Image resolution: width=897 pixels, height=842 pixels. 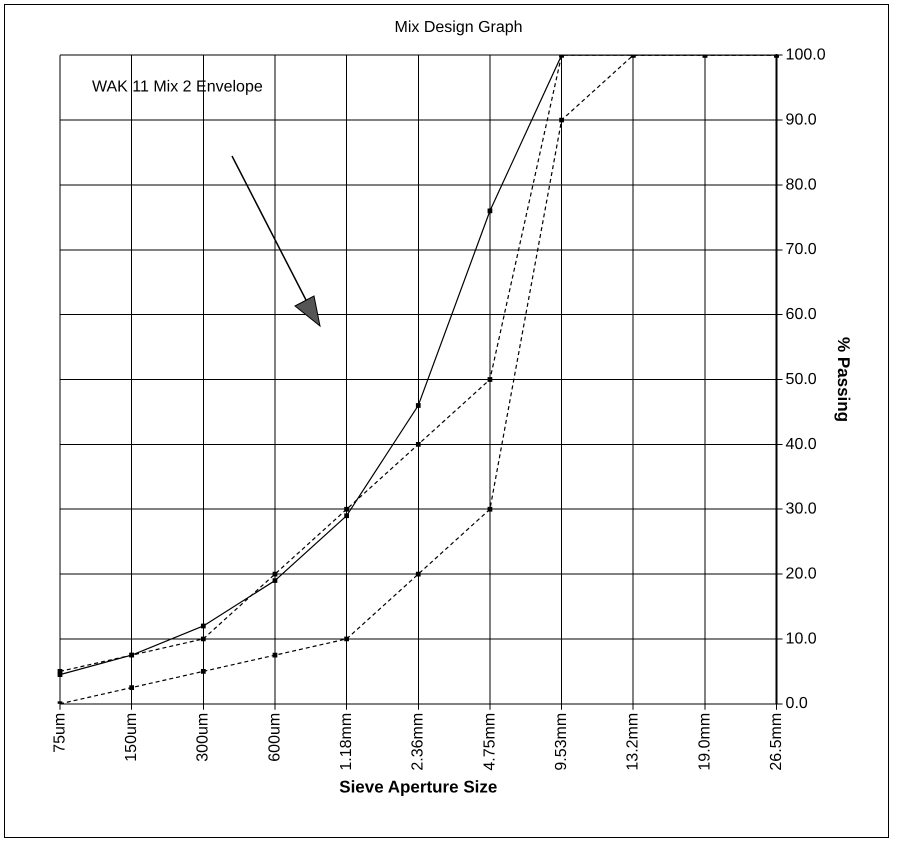 I want to click on x-tick-label: 2.36mm, so click(x=418, y=741).